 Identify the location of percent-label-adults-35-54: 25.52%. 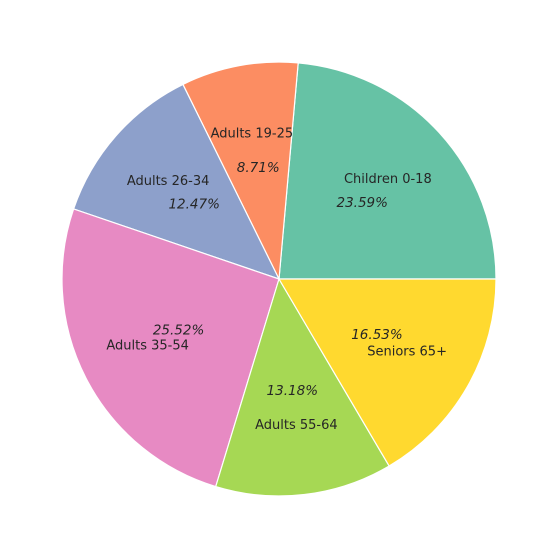
(178, 330).